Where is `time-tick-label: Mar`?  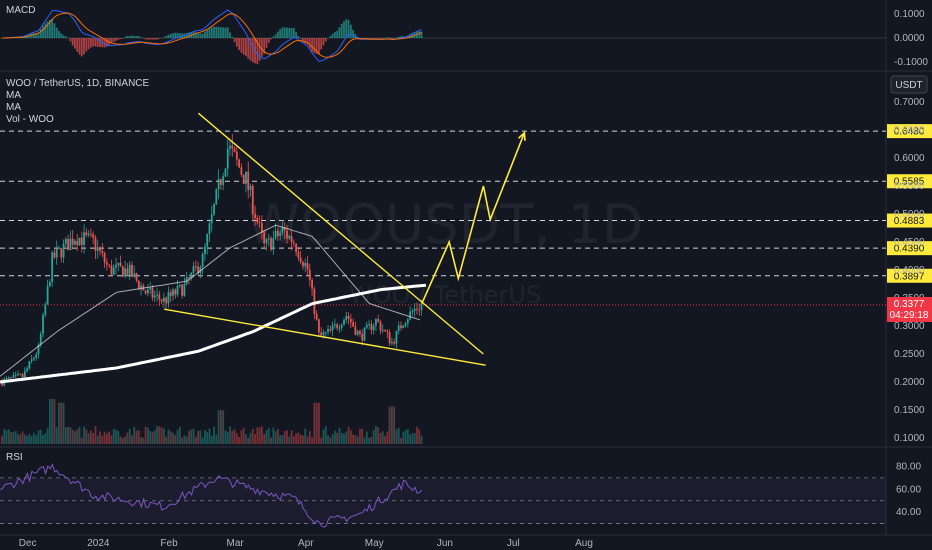 time-tick-label: Mar is located at coordinates (236, 543).